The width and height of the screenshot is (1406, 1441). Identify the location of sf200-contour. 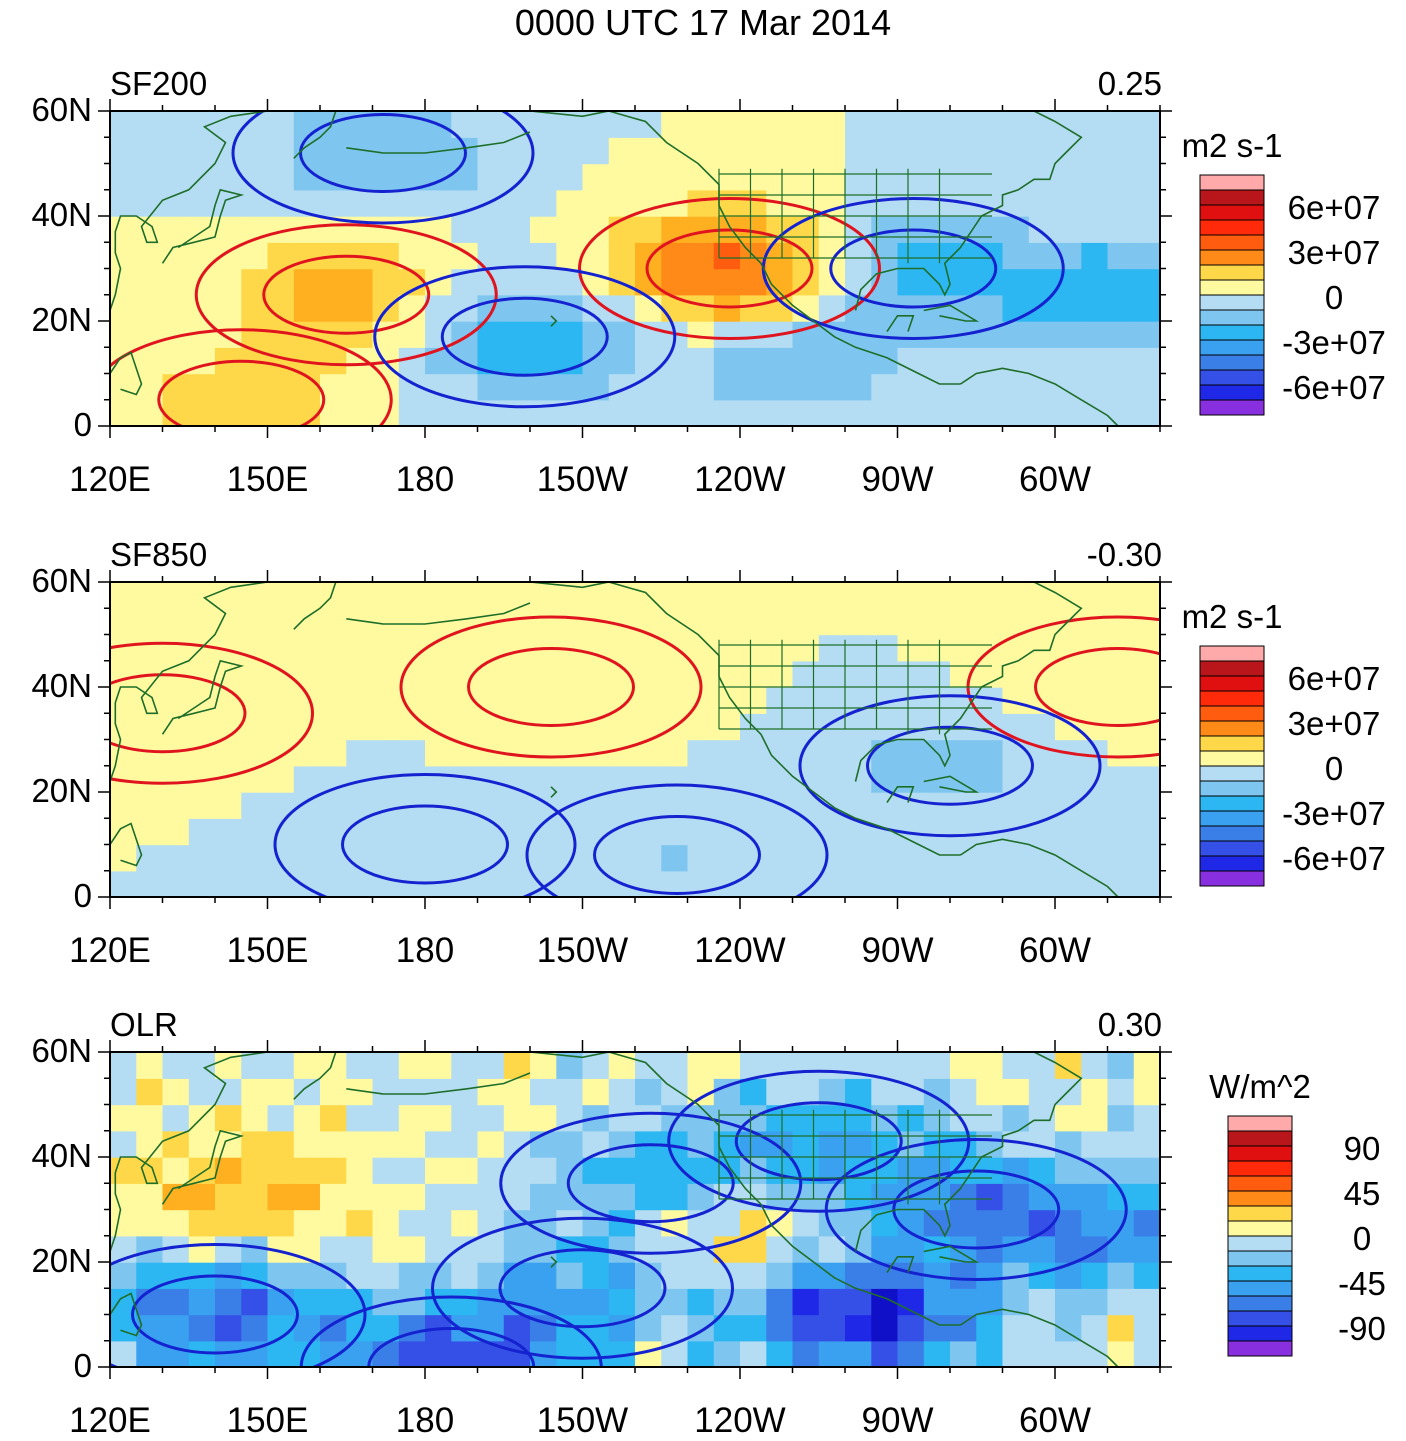
(241, 392).